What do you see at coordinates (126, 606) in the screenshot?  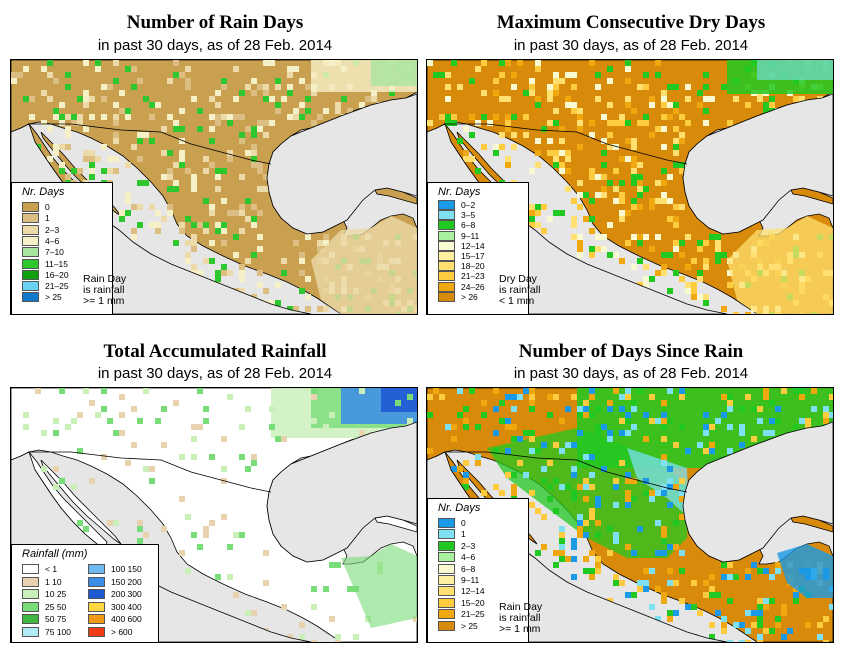 I see `legend-label: 300 400` at bounding box center [126, 606].